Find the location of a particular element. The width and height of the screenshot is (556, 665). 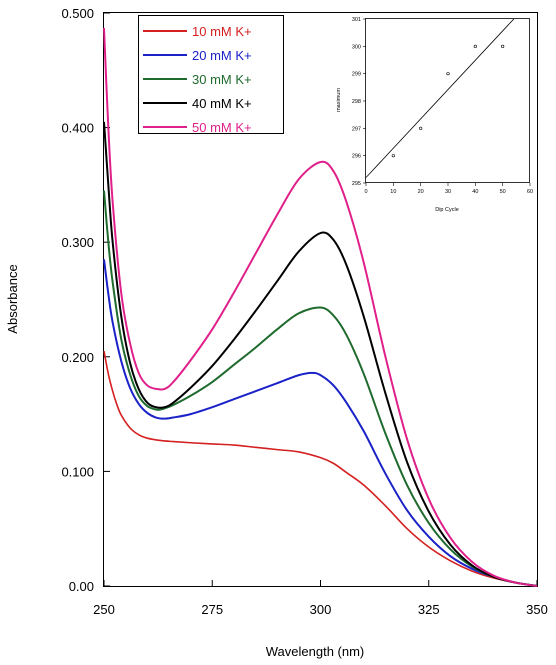

inset-y-axis-title: maximum is located at coordinates (339, 100).